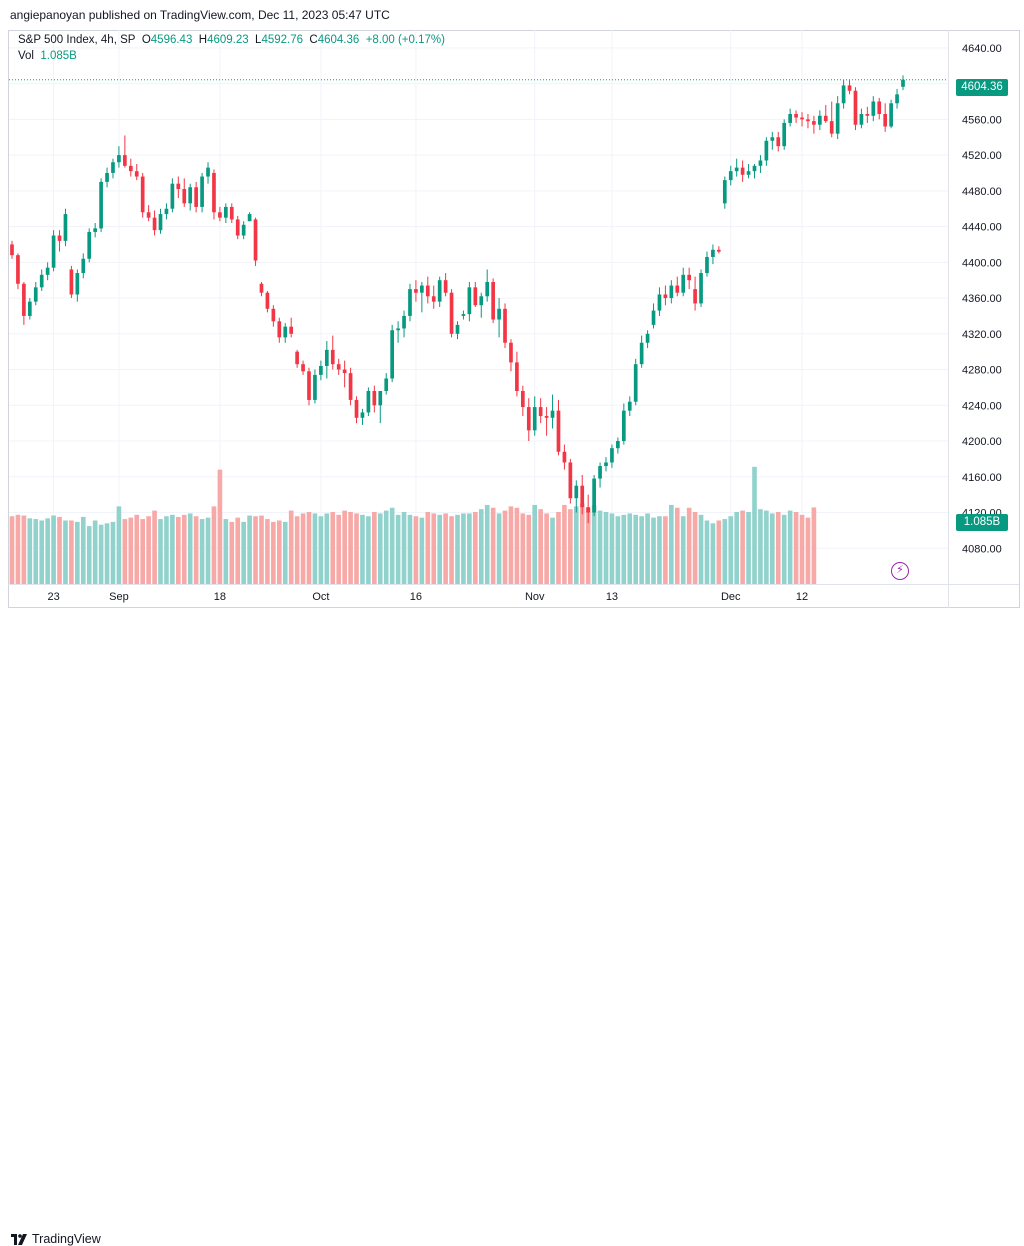 Image resolution: width=1024 pixels, height=1246 pixels. What do you see at coordinates (900, 571) in the screenshot?
I see `lightning-icon: ⚡` at bounding box center [900, 571].